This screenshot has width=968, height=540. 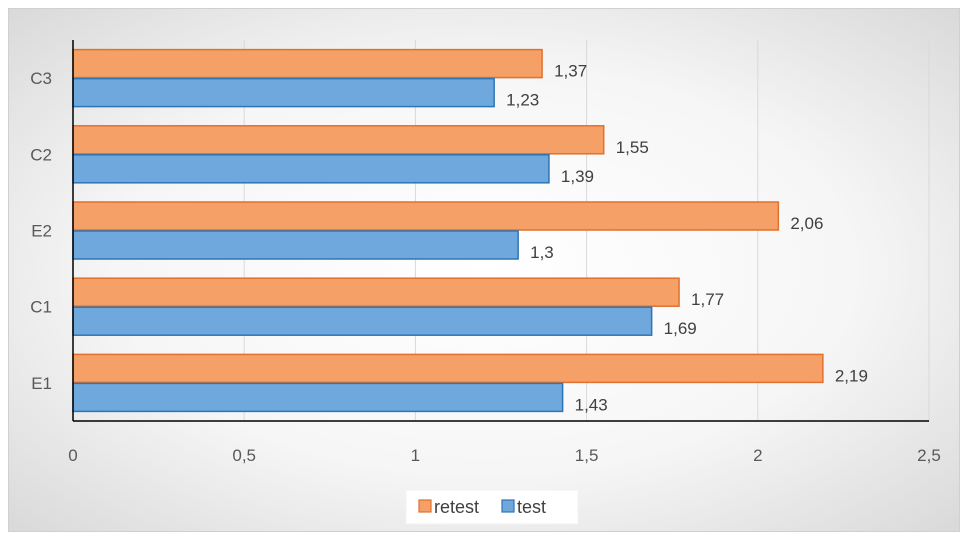 What do you see at coordinates (41, 307) in the screenshot?
I see `category-label-C1: C1` at bounding box center [41, 307].